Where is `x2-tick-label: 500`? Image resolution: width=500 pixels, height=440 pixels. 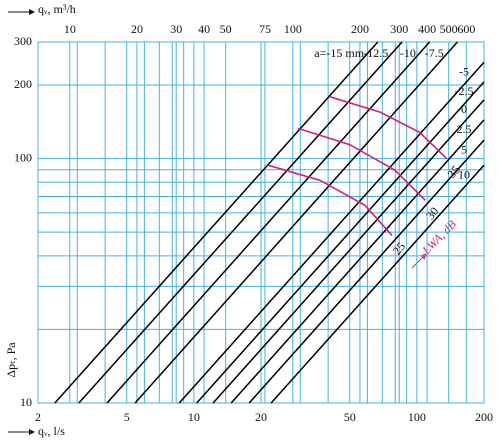
x2-tick-label: 500 is located at coordinates (449, 29).